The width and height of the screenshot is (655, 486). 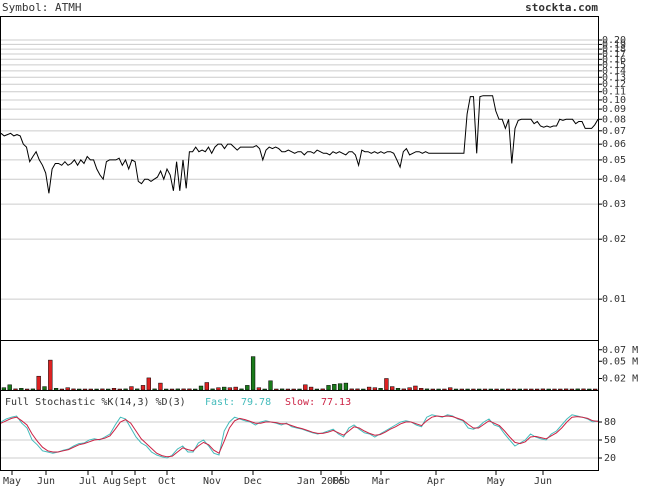 What do you see at coordinates (561, 7) in the screenshot?
I see `site-label: stockta.com` at bounding box center [561, 7].